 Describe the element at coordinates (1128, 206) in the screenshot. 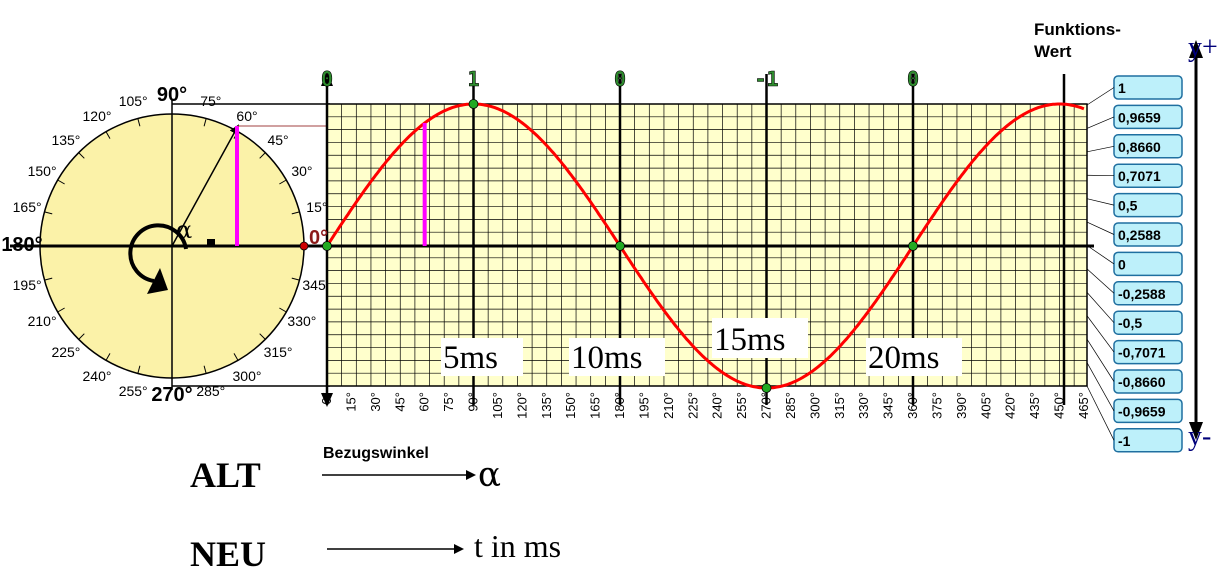

I see `function-value: 0,5` at that location.